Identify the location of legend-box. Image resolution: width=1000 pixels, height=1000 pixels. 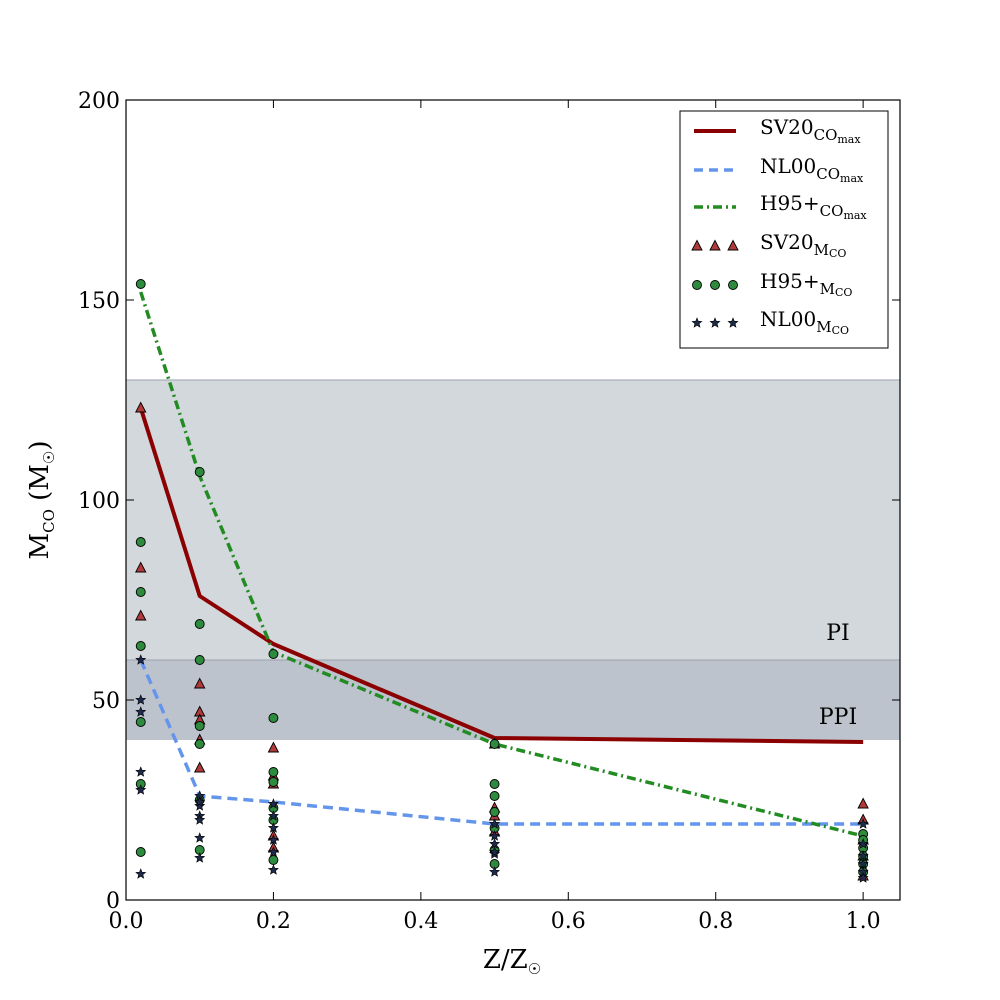
(784, 229).